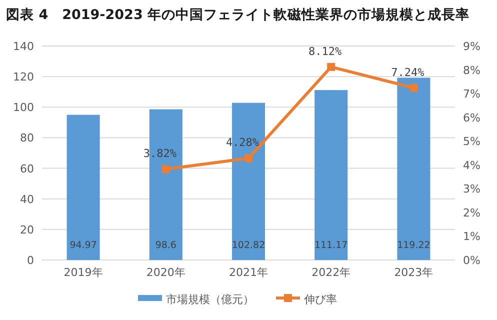 The width and height of the screenshot is (497, 320). I want to click on x-tick-label: 2022年, so click(331, 272).